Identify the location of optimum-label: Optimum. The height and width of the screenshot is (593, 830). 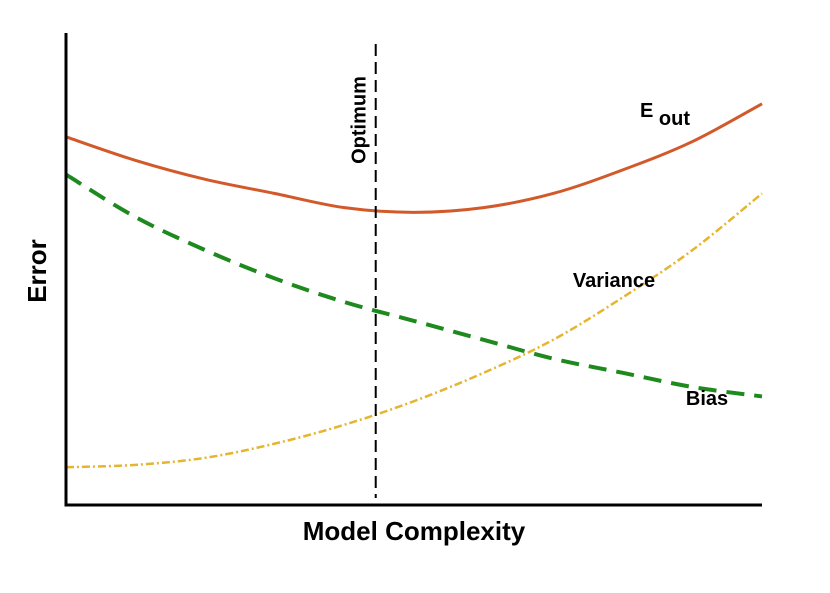
(360, 120).